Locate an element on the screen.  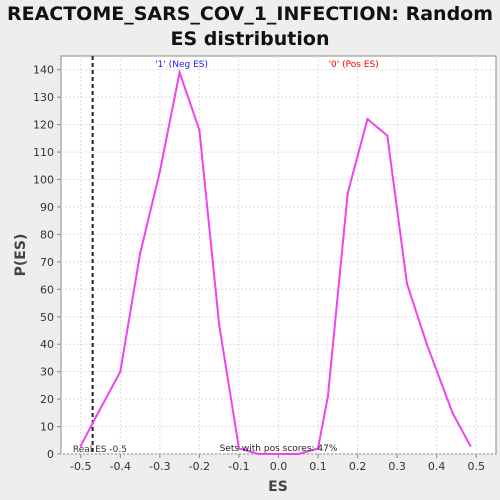
y-tick-label: 30 is located at coordinates (47, 372).